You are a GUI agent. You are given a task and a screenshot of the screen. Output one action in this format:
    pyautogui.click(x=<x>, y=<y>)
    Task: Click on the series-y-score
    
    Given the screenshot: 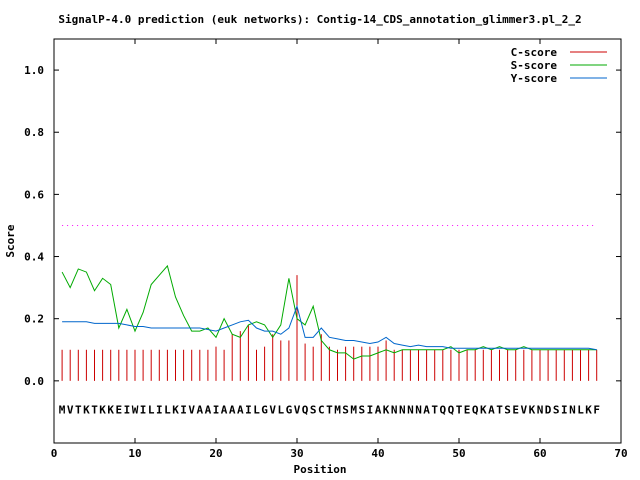 What is the action you would take?
    pyautogui.click(x=329, y=327)
    